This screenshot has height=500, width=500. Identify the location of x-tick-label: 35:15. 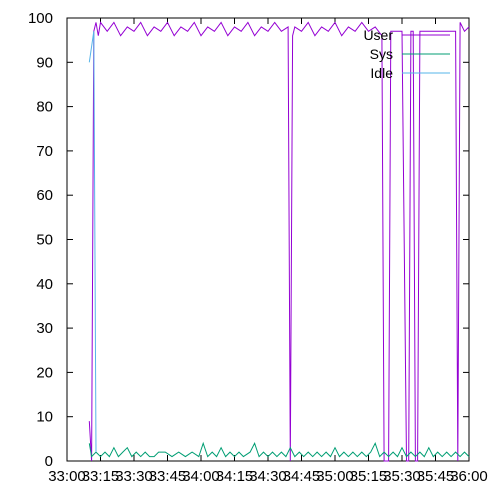
(369, 476).